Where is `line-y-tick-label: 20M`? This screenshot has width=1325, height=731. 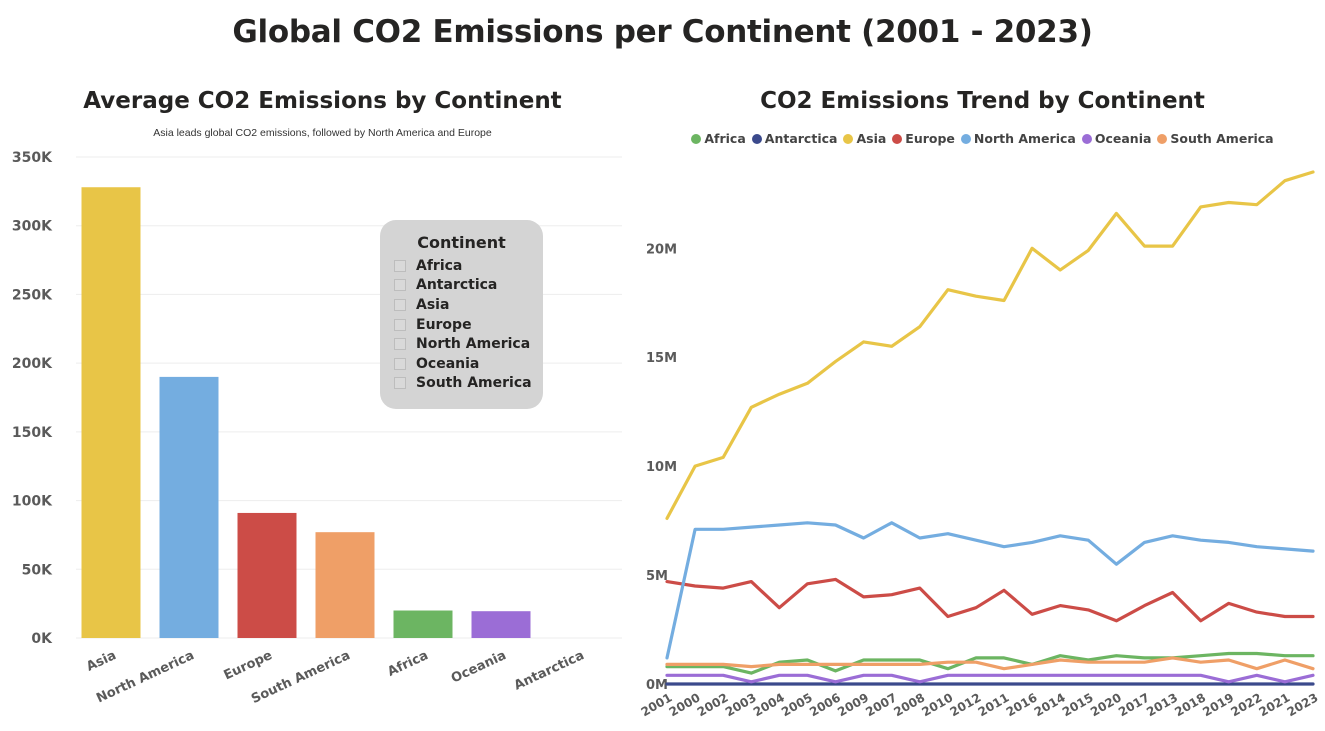
line-y-tick-label: 20M is located at coordinates (661, 249).